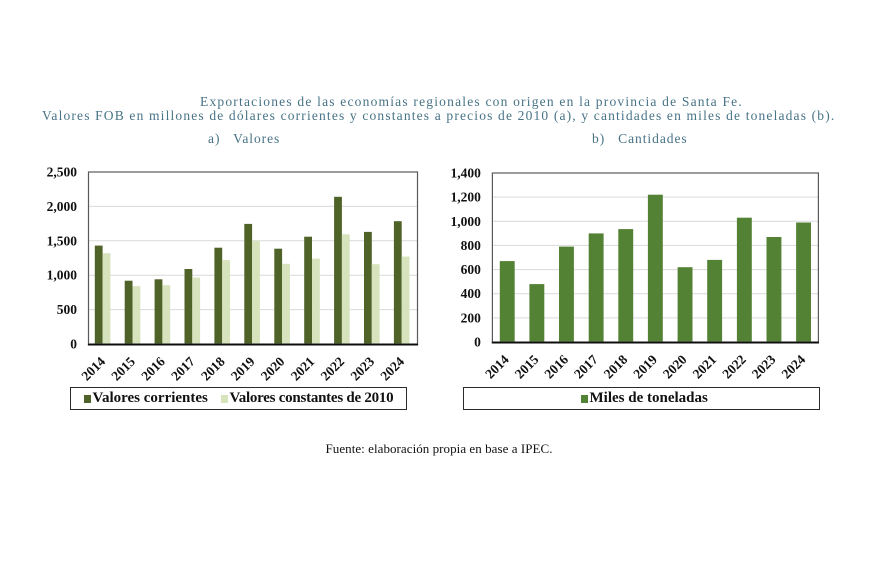 The height and width of the screenshot is (580, 870). Describe the element at coordinates (62, 172) in the screenshot. I see `svg-text: 2,500` at that location.